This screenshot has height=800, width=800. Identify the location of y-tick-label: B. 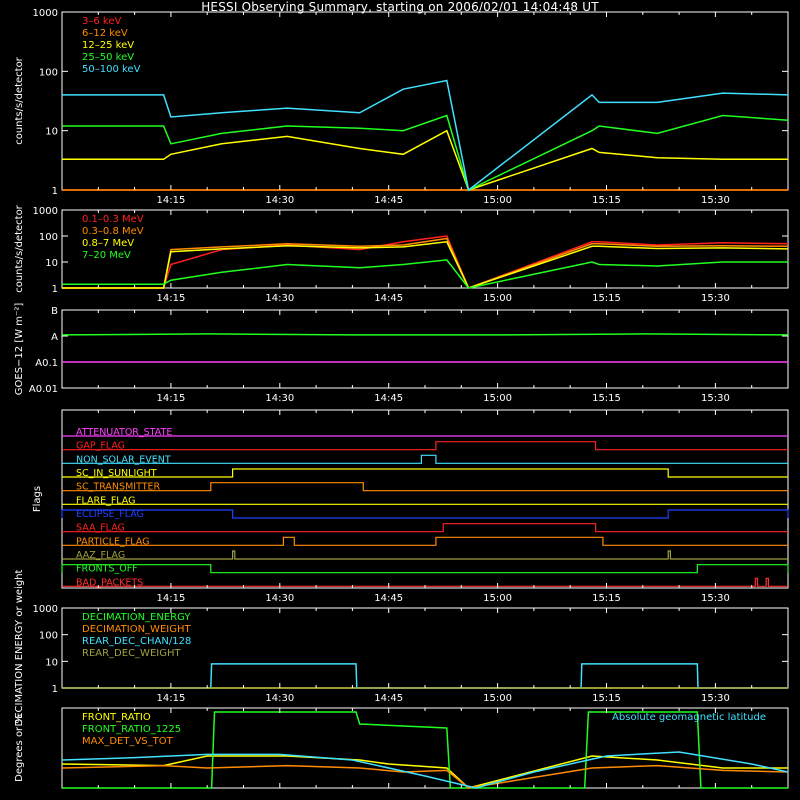
(54, 311).